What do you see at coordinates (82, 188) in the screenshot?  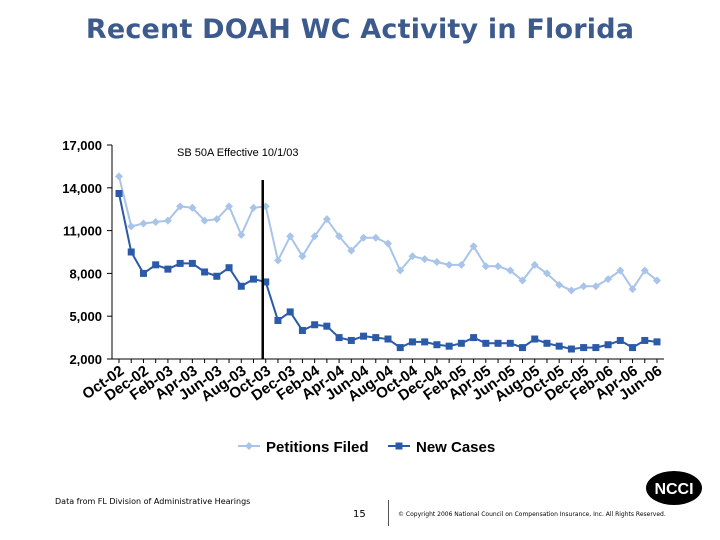 I see `y-tick-label: 14,000` at bounding box center [82, 188].